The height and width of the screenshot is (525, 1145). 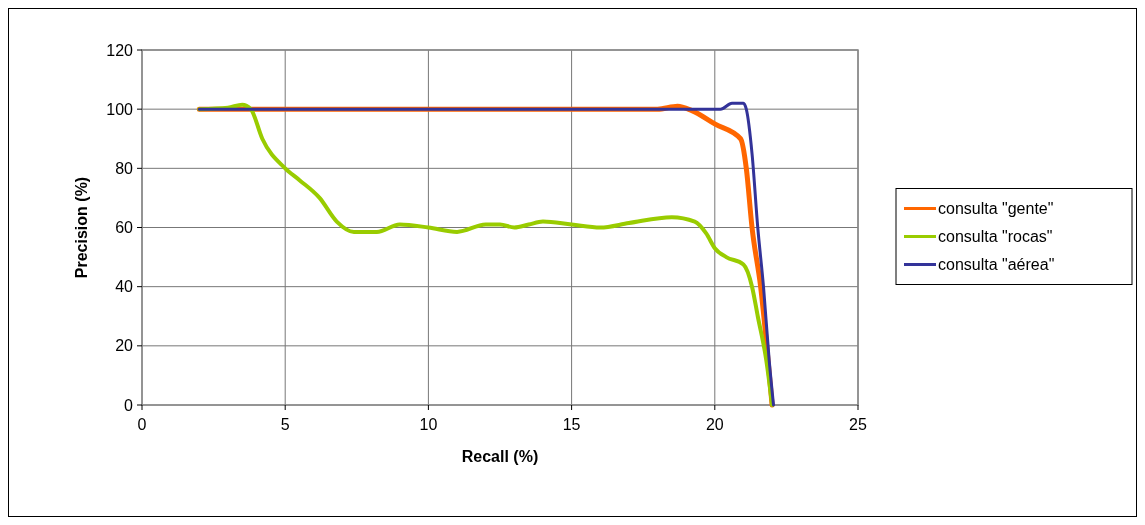 What do you see at coordinates (124, 168) in the screenshot?
I see `y-tick-label: 80` at bounding box center [124, 168].